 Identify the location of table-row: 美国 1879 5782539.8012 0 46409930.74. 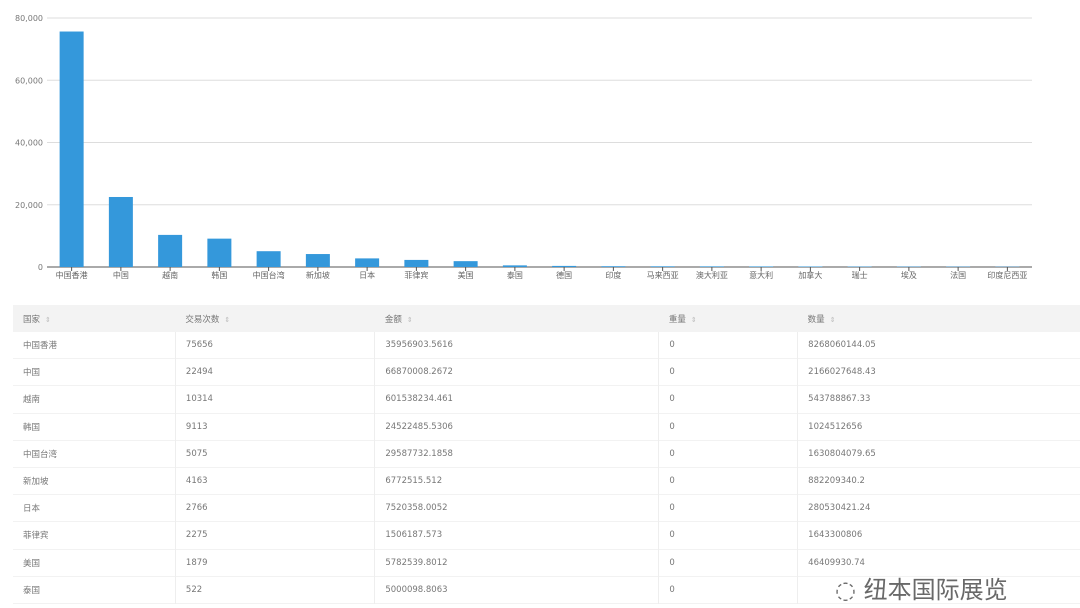
(546, 563).